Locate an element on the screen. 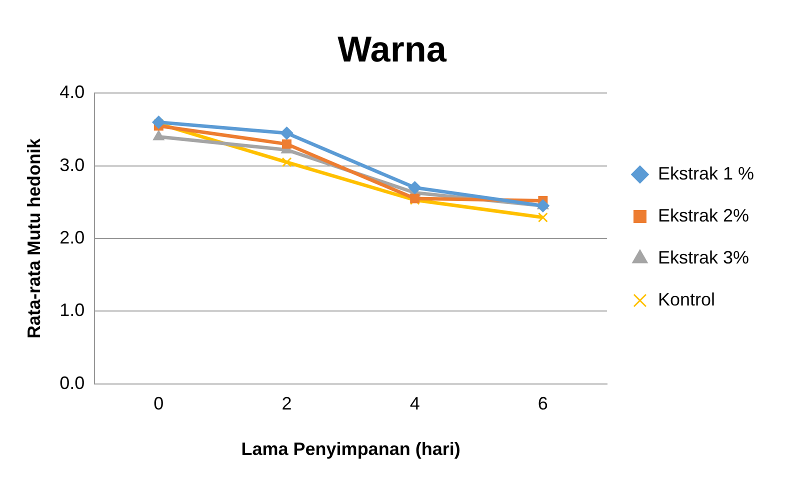 The height and width of the screenshot is (485, 794). y-tick-label: 1.0 is located at coordinates (72, 310).